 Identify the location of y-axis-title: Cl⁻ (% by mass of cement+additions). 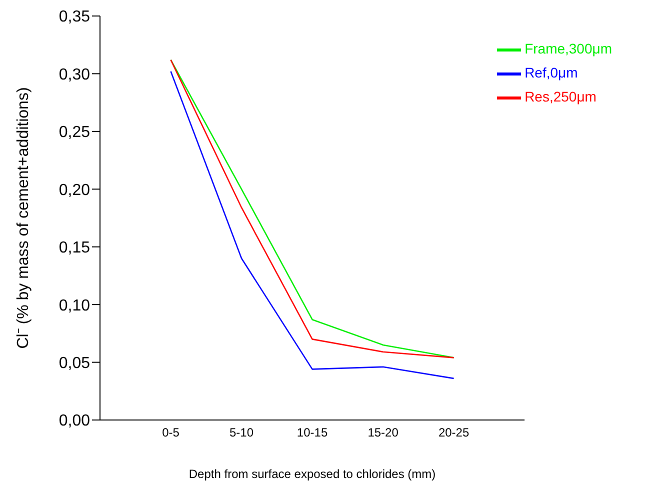
(23, 218).